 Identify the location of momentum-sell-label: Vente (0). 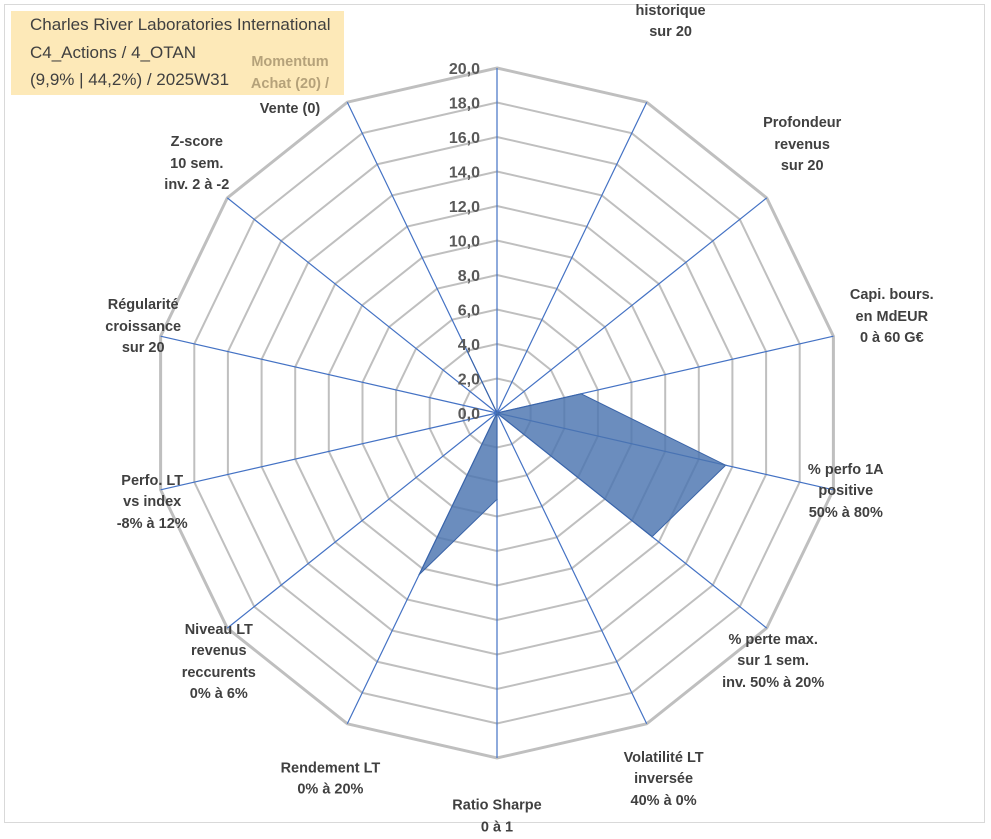
(290, 109).